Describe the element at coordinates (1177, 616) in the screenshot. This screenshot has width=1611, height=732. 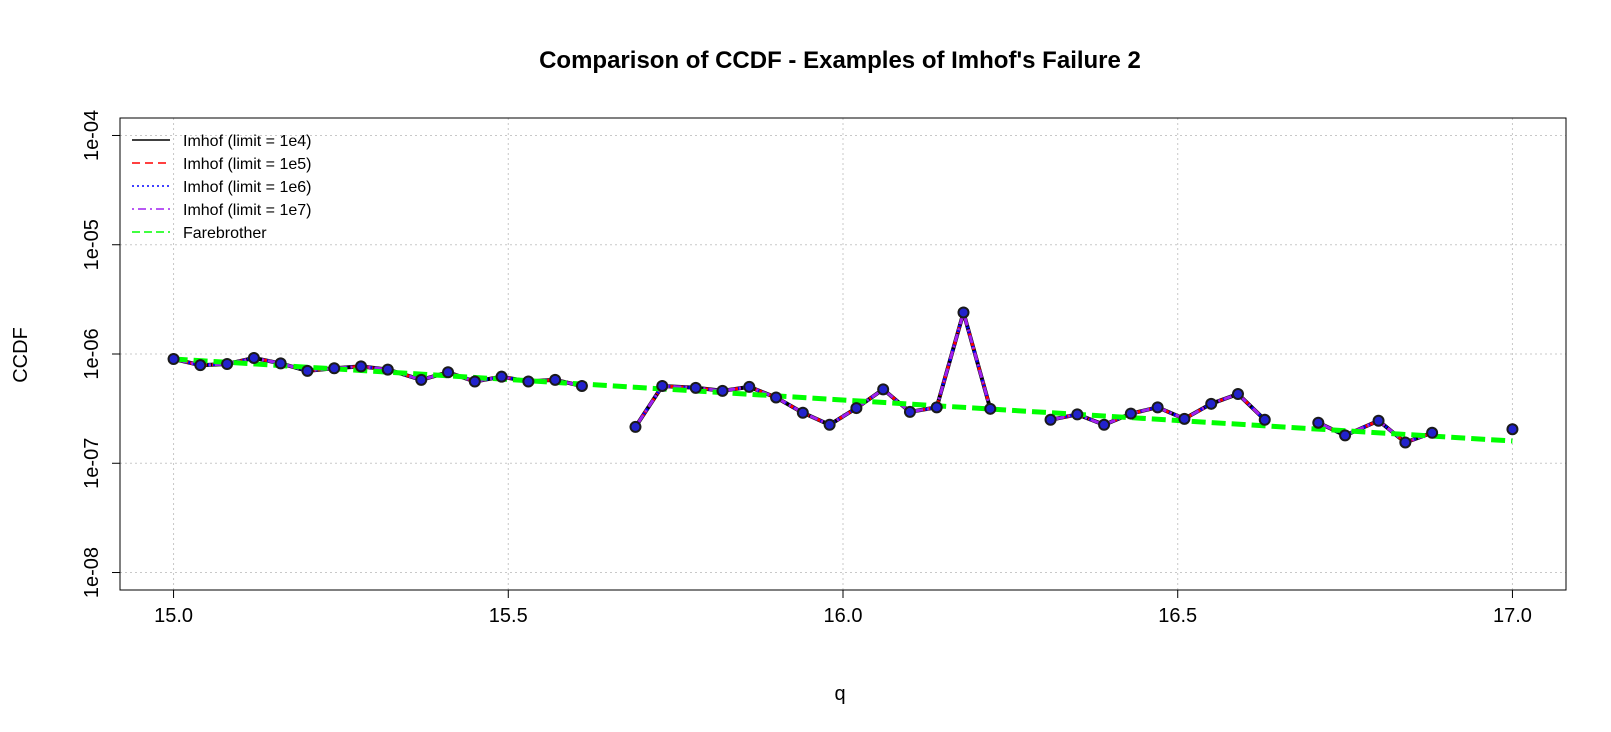
I see `x-tick-label: 16.5` at that location.